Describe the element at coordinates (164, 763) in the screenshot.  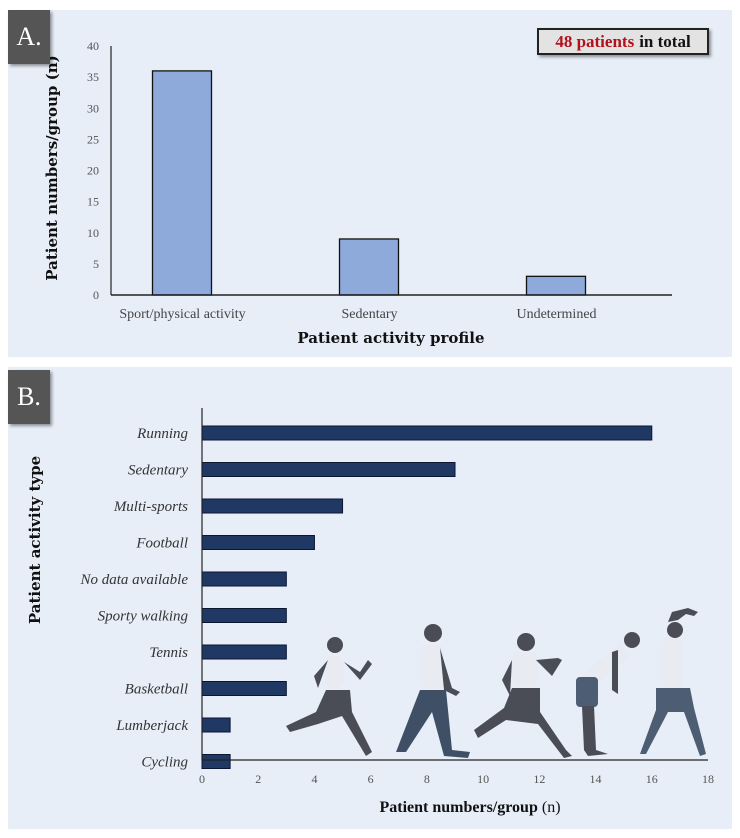
I see `chart-b-category-label: Cycling` at that location.